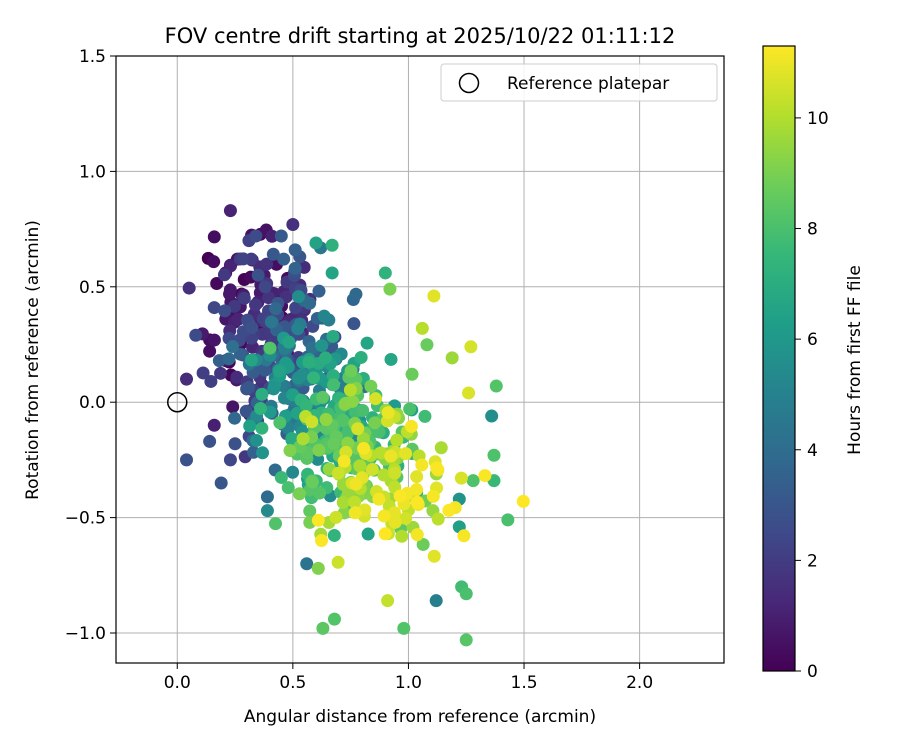 This screenshot has width=900, height=750. Describe the element at coordinates (812, 230) in the screenshot. I see `colorbar-tick-label: 8` at that location.